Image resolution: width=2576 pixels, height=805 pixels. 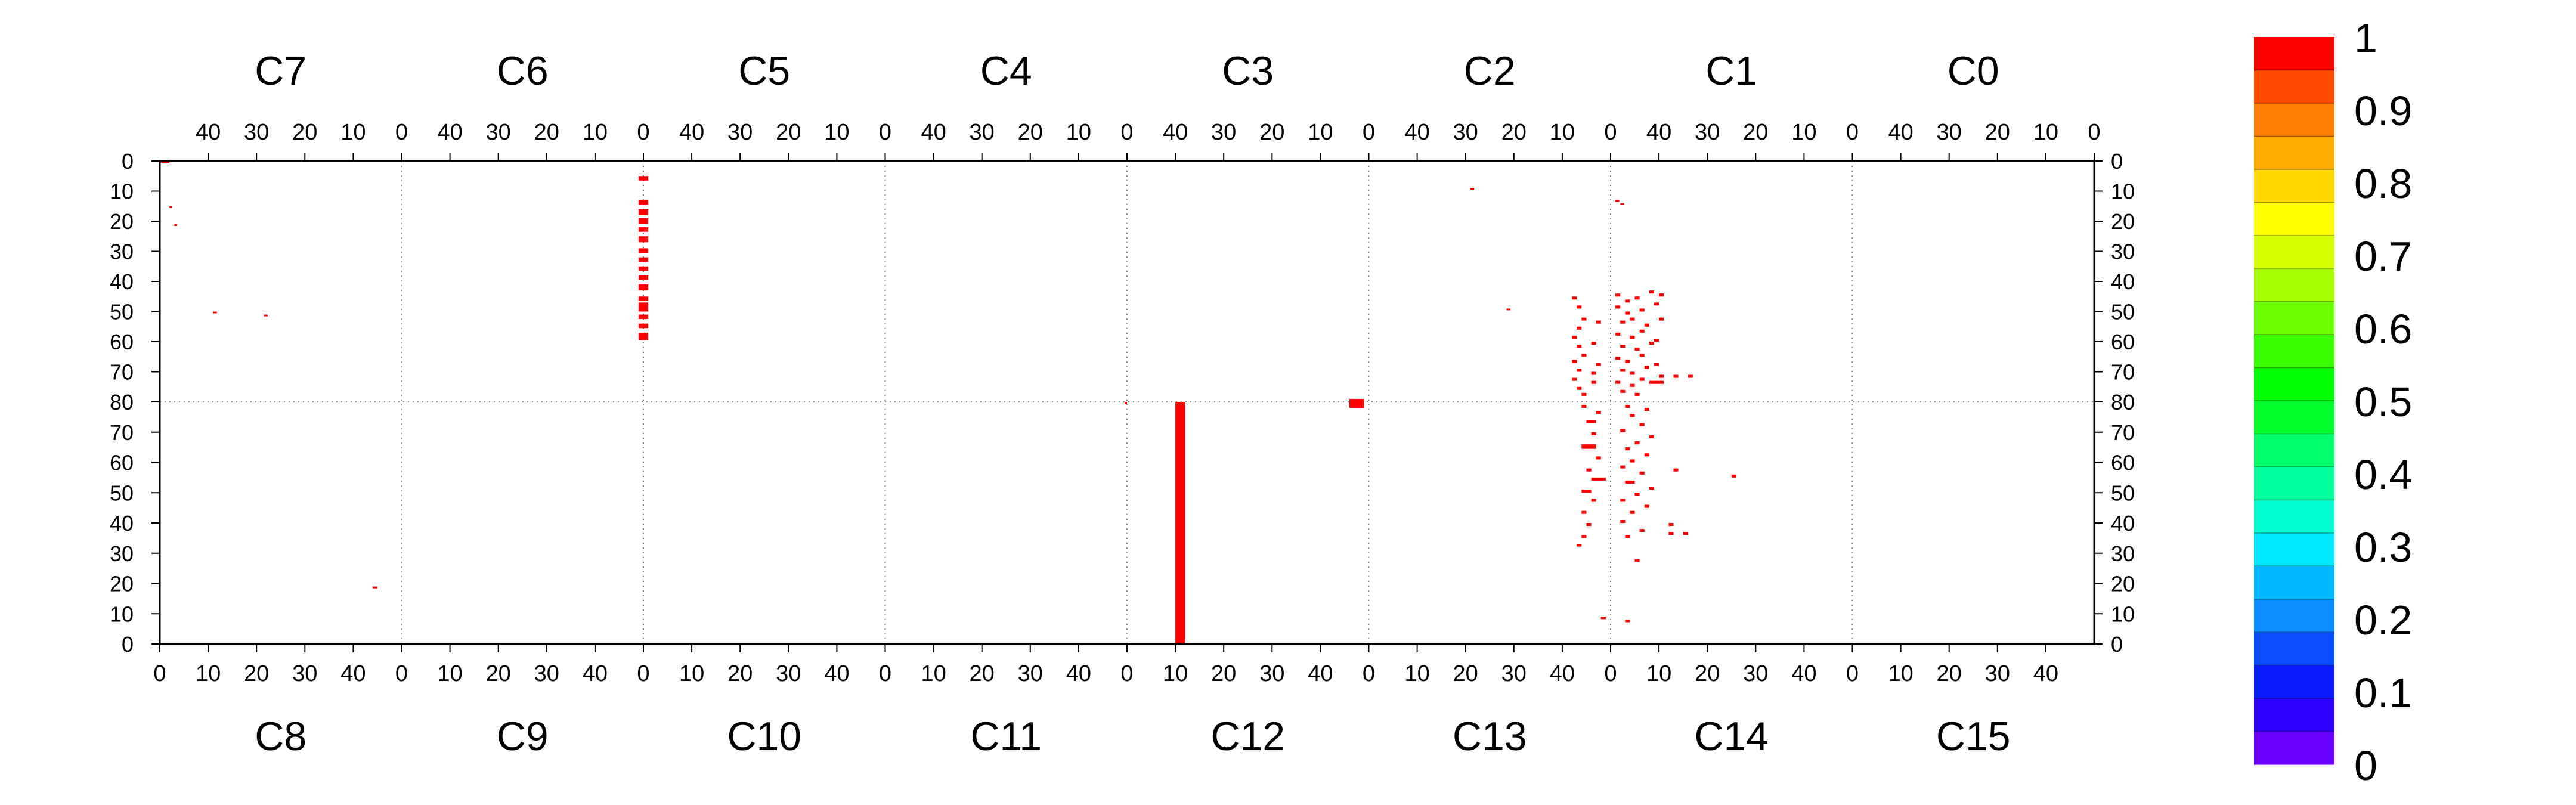 What do you see at coordinates (2383, 329) in the screenshot?
I see `colorbar-tick-label: 0.6` at bounding box center [2383, 329].